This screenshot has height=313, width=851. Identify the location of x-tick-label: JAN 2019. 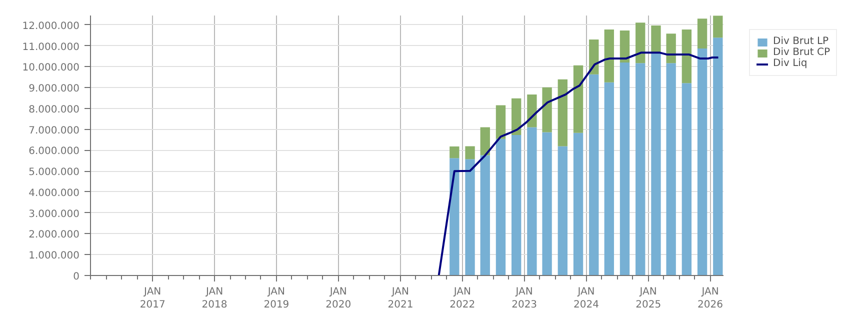
(277, 298).